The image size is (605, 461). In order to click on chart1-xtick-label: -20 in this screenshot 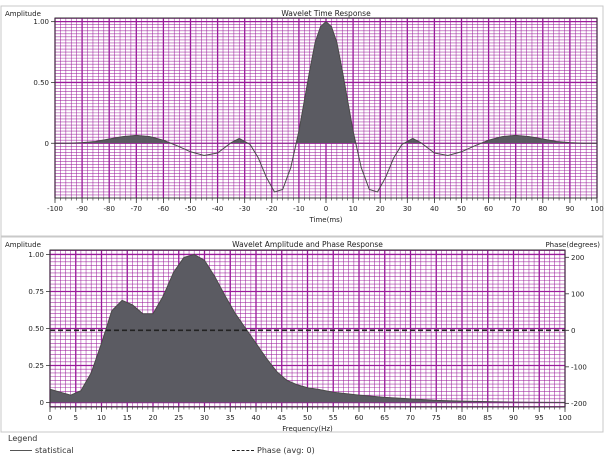, I will do `click(271, 209)`.